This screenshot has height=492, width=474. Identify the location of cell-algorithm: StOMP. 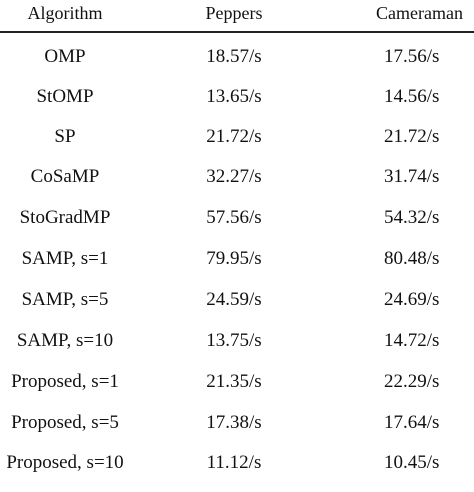
(65, 96).